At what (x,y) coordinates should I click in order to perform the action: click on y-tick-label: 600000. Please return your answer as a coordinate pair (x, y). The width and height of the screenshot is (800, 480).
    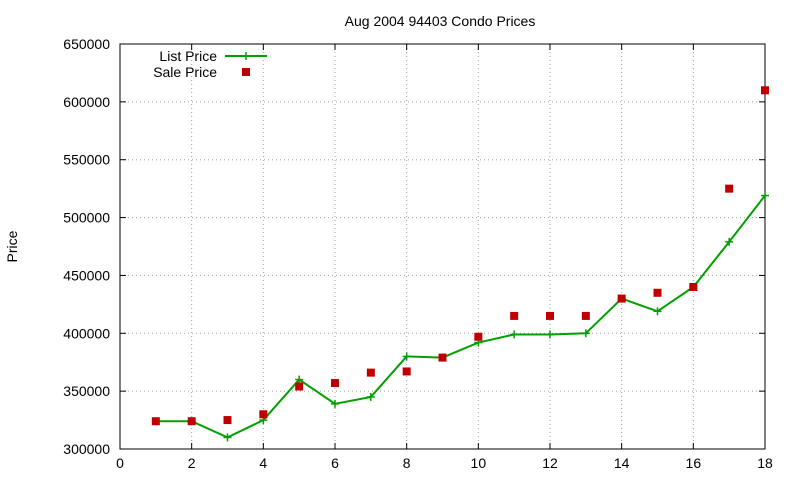
    Looking at the image, I should click on (86, 102).